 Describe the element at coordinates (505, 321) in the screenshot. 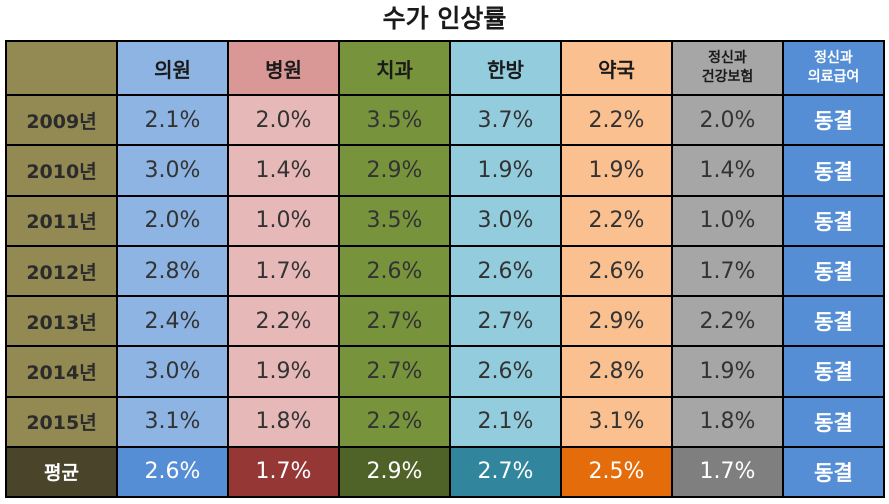

I see `data-cell-oriental: 2.7%` at that location.